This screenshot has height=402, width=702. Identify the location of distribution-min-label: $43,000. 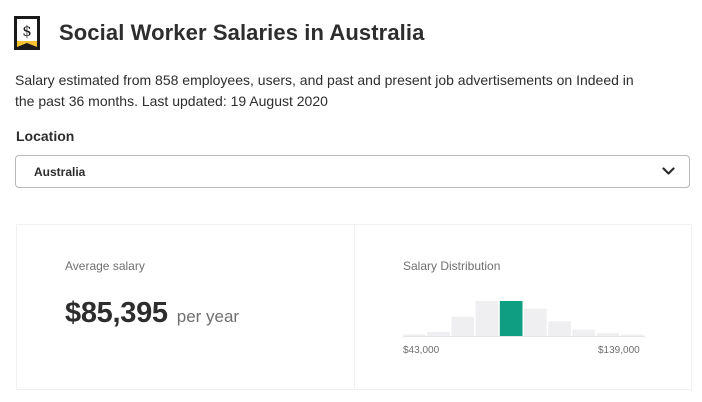
(421, 350).